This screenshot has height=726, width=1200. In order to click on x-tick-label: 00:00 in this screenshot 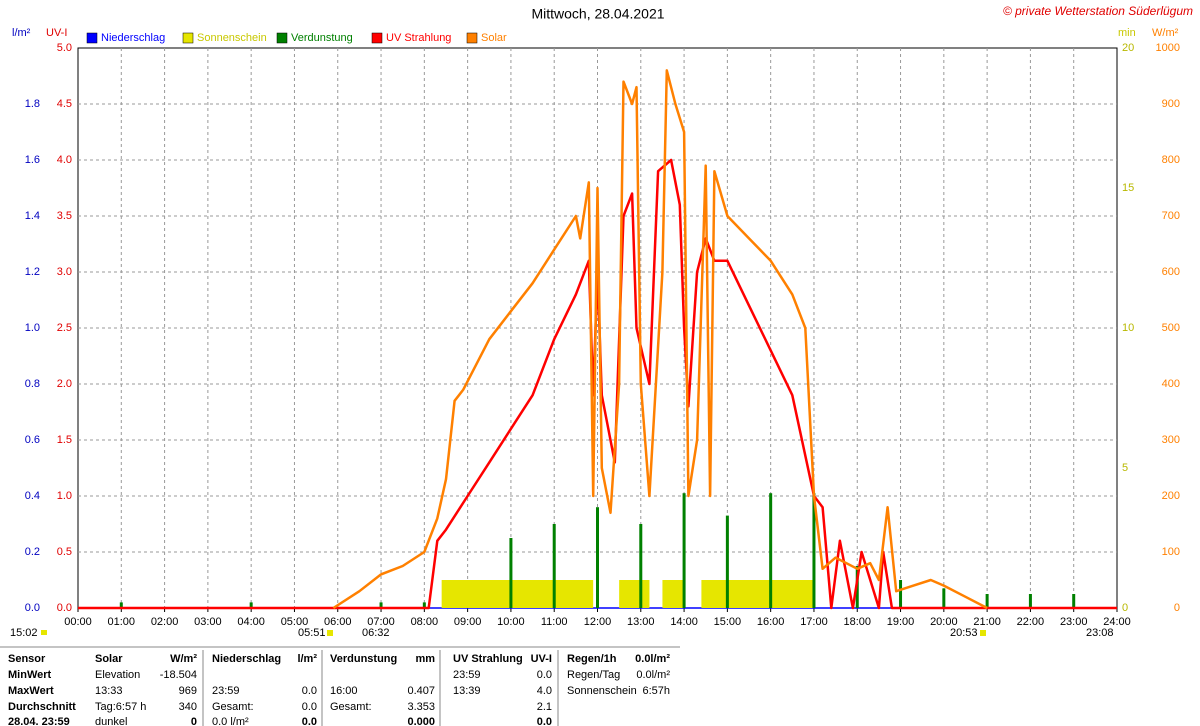, I will do `click(78, 622)`.